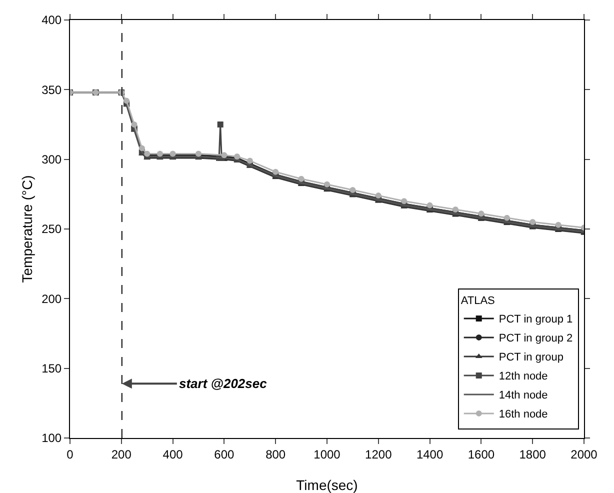 Image resolution: width=614 pixels, height=493 pixels. What do you see at coordinates (52, 299) in the screenshot?
I see `y-tick-label: 200` at bounding box center [52, 299].